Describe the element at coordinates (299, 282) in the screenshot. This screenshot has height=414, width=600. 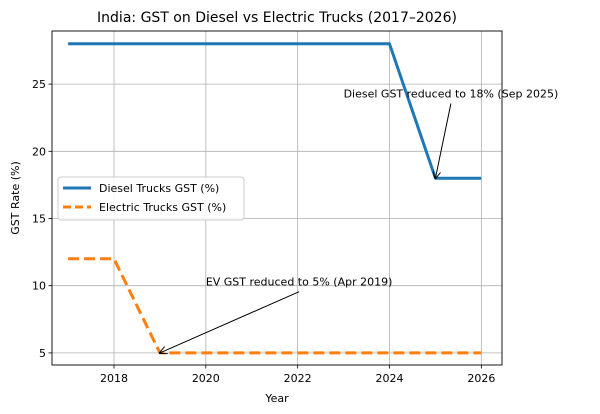
I see `annotation-text-2: EV GST reduced to 5% (Apr 2019)` at that location.